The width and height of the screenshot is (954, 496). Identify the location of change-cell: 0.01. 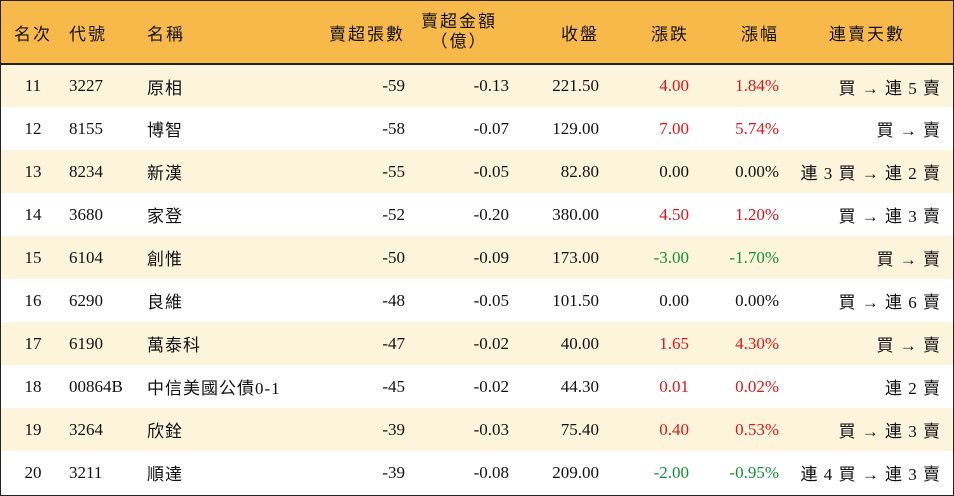
(674, 386).